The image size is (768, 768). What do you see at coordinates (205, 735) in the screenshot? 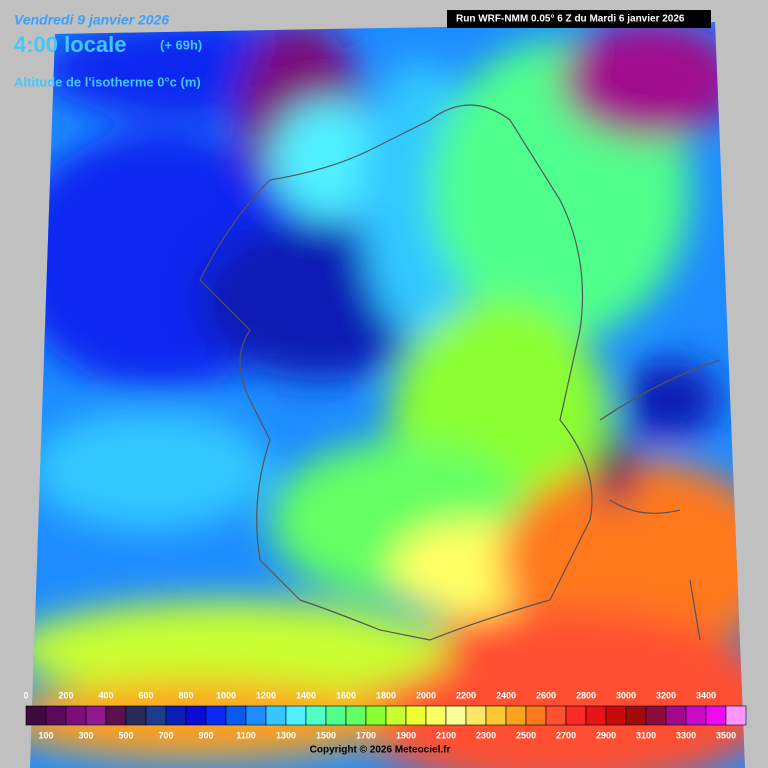
I see `legend-bottom-label: 900` at bounding box center [205, 735].